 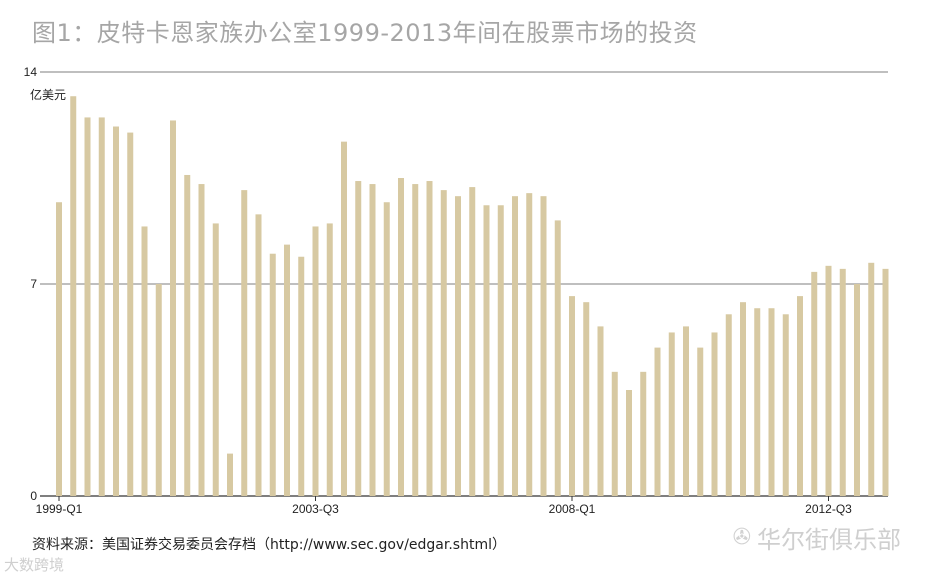 I want to click on x-tick-label: 2008-Q1, so click(x=572, y=509).